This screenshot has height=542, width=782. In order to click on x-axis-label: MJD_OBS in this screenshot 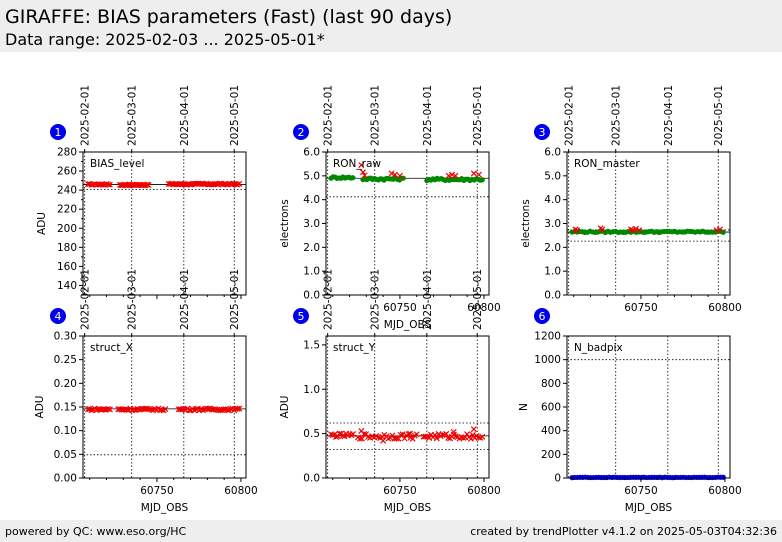, I will do `click(165, 508)`.